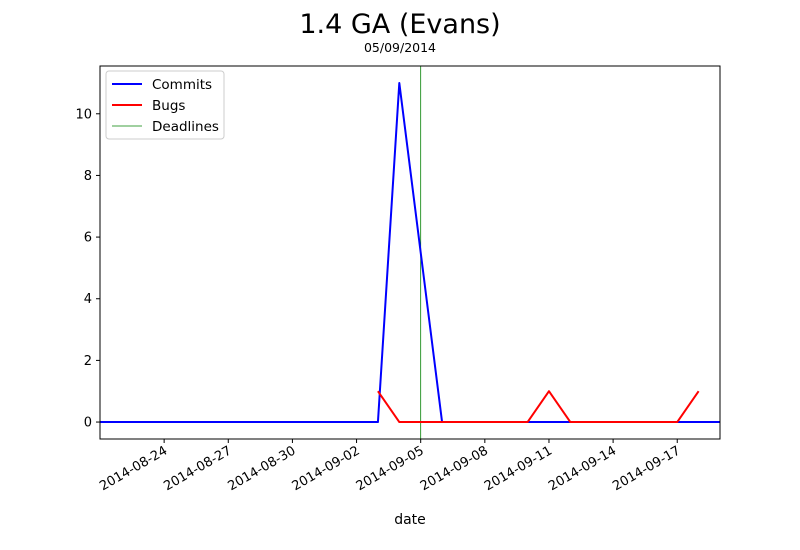  What do you see at coordinates (410, 520) in the screenshot?
I see `x-axis-label: date` at bounding box center [410, 520].